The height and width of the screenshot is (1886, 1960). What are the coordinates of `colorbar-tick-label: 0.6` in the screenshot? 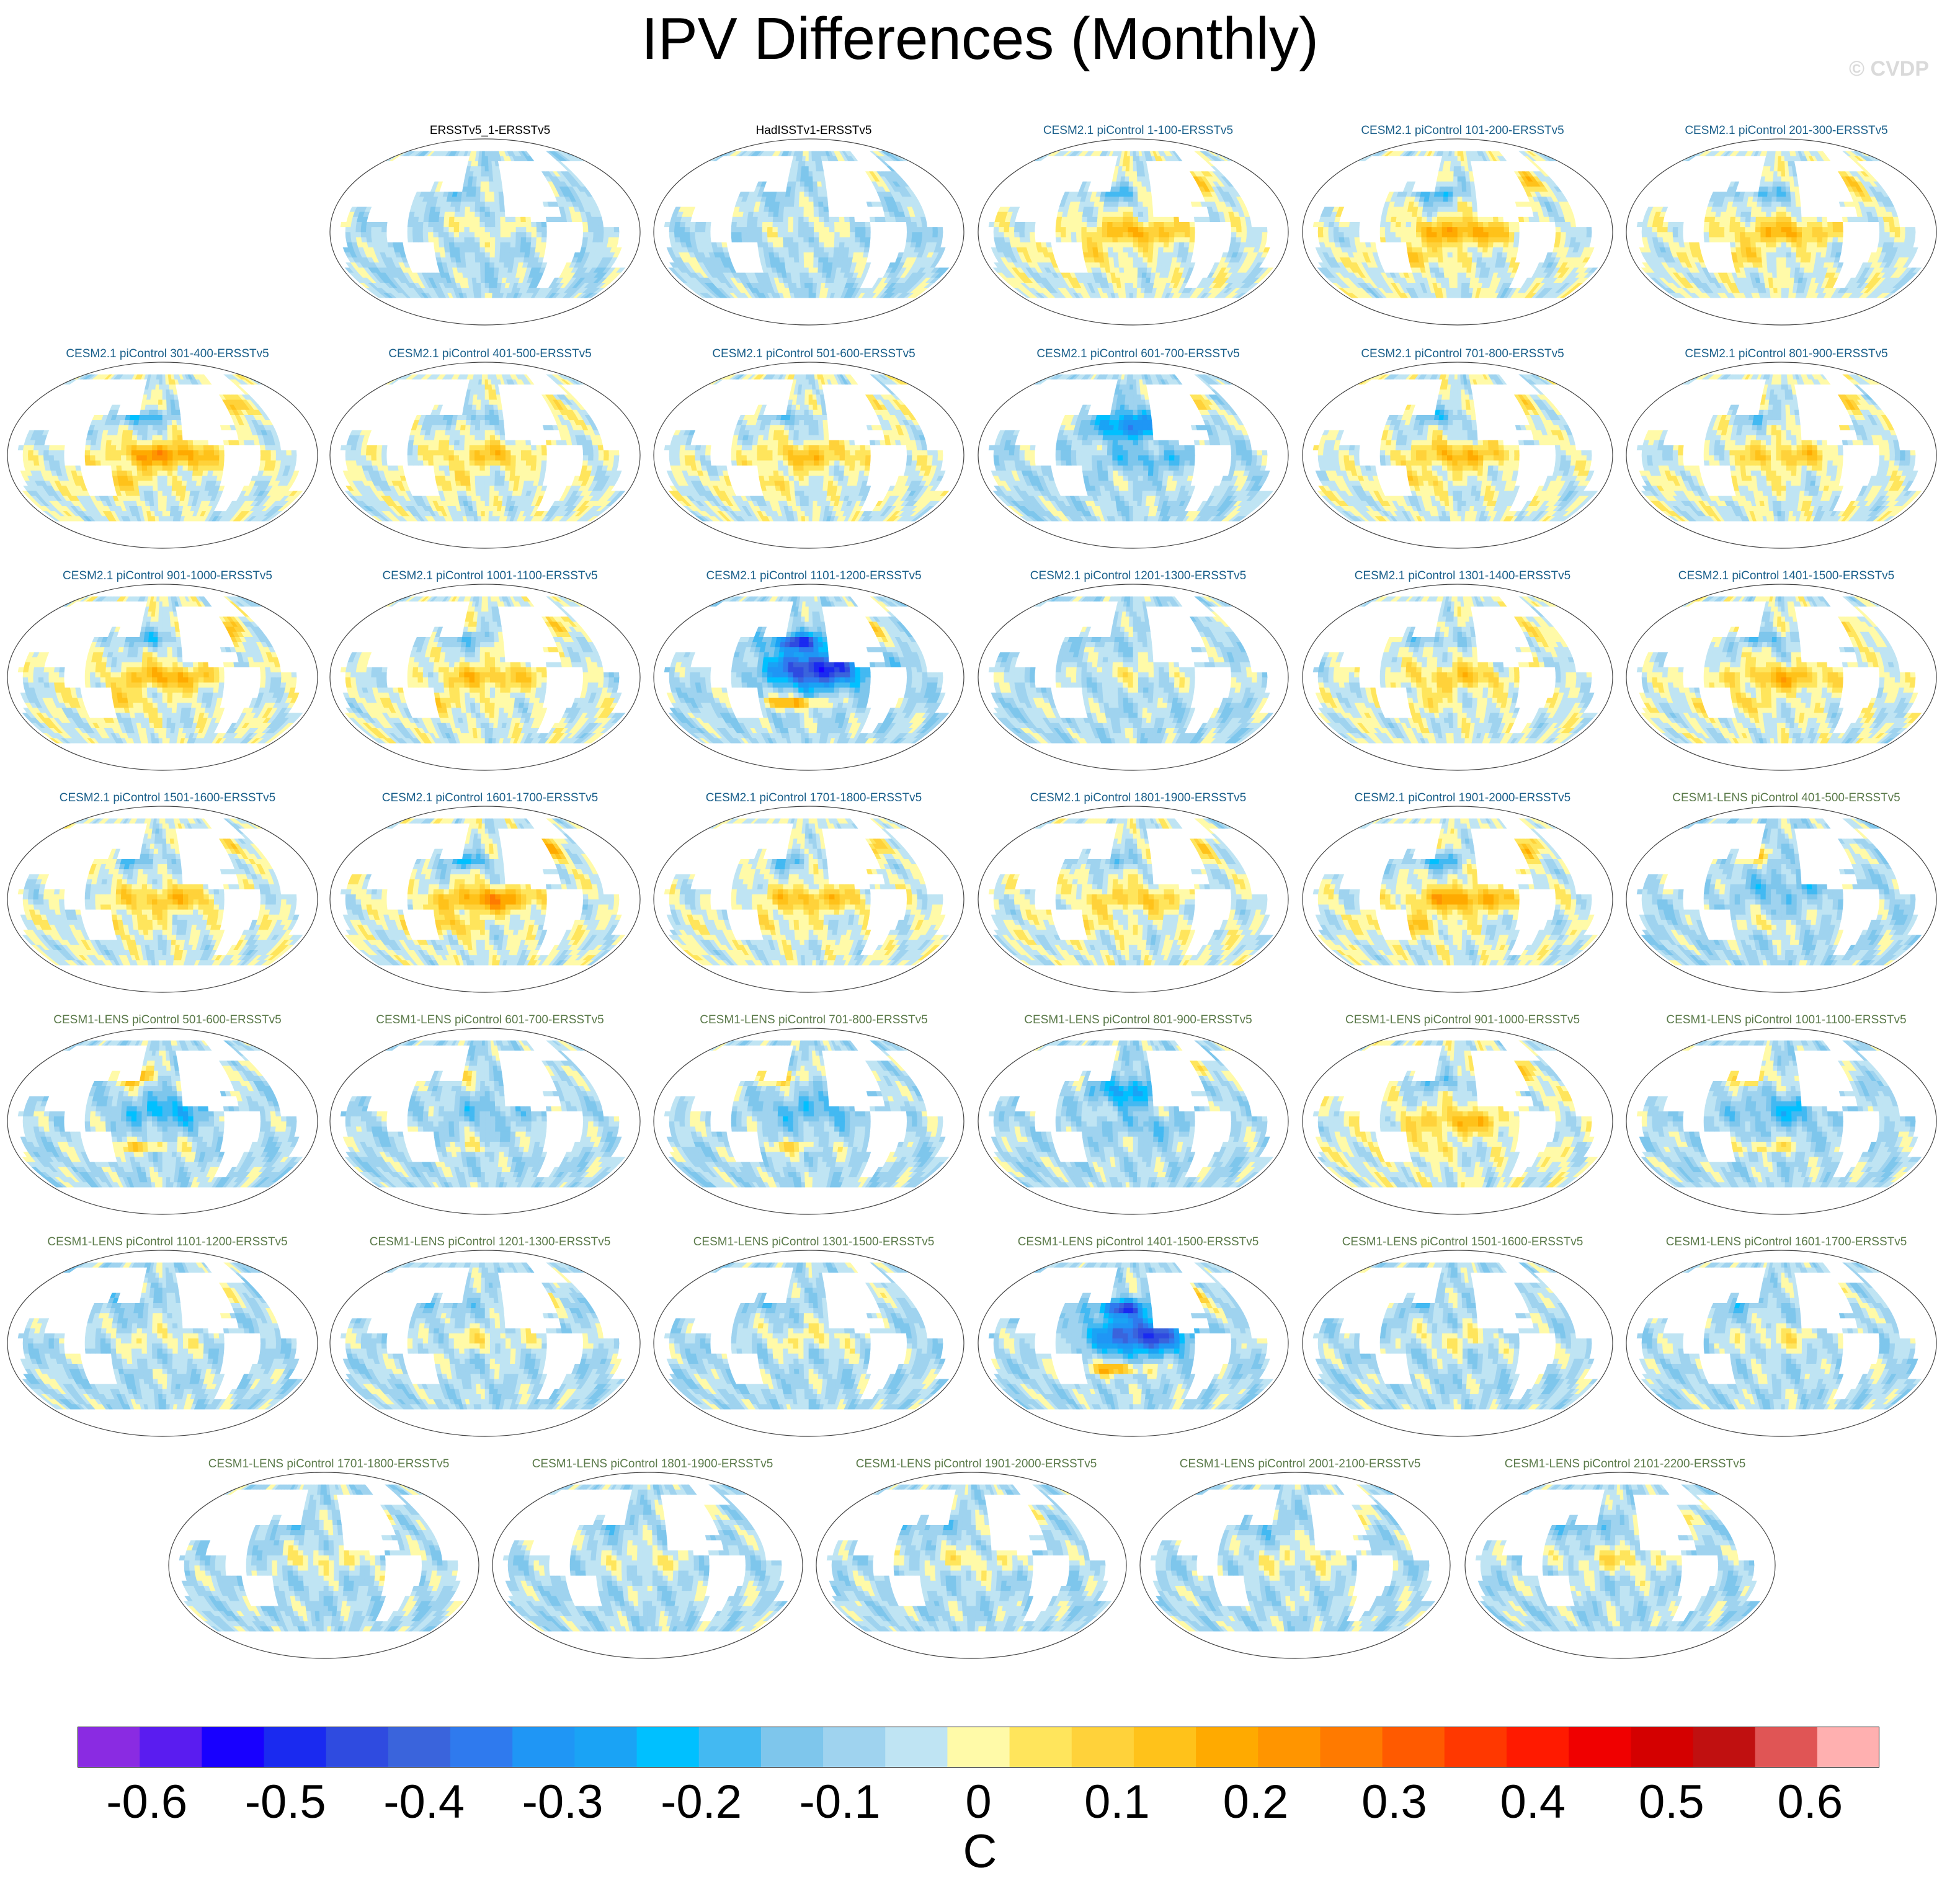 It's located at (1810, 1802).